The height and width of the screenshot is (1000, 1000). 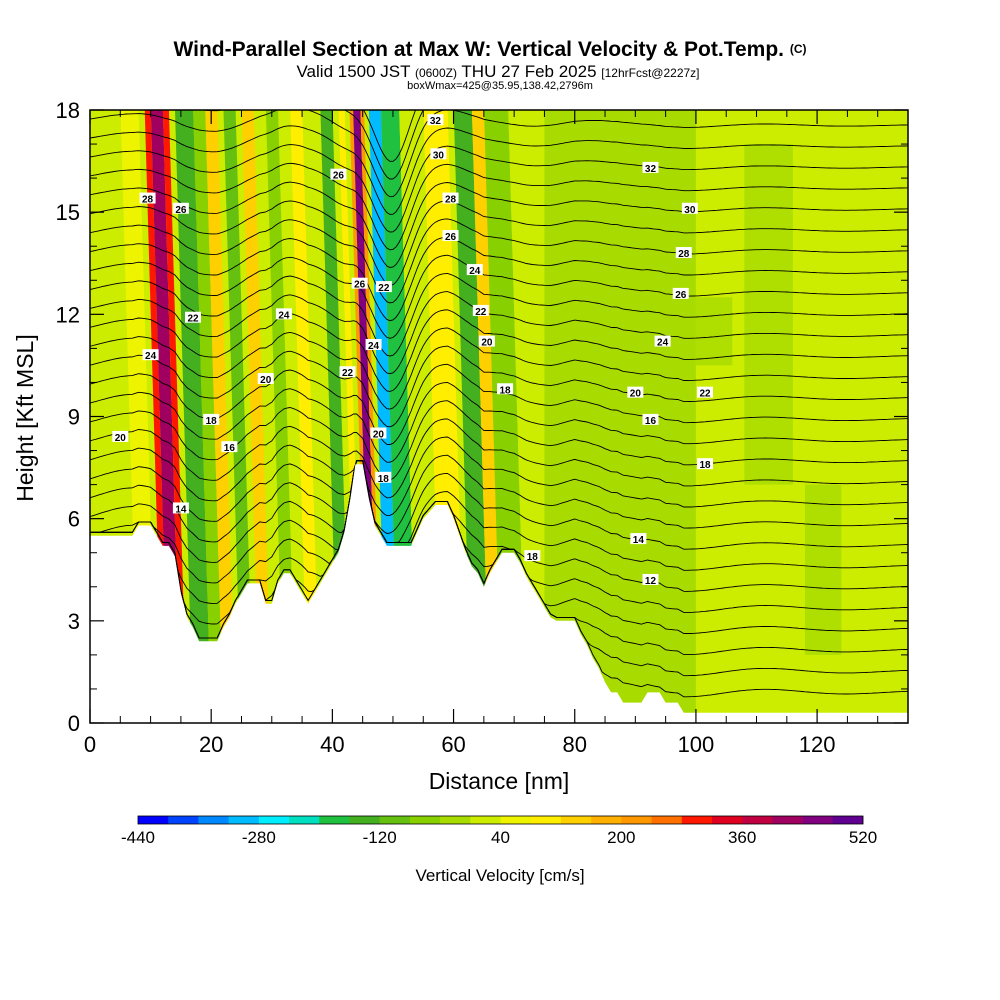 I want to click on x-tick-label: 120, so click(x=817, y=744).